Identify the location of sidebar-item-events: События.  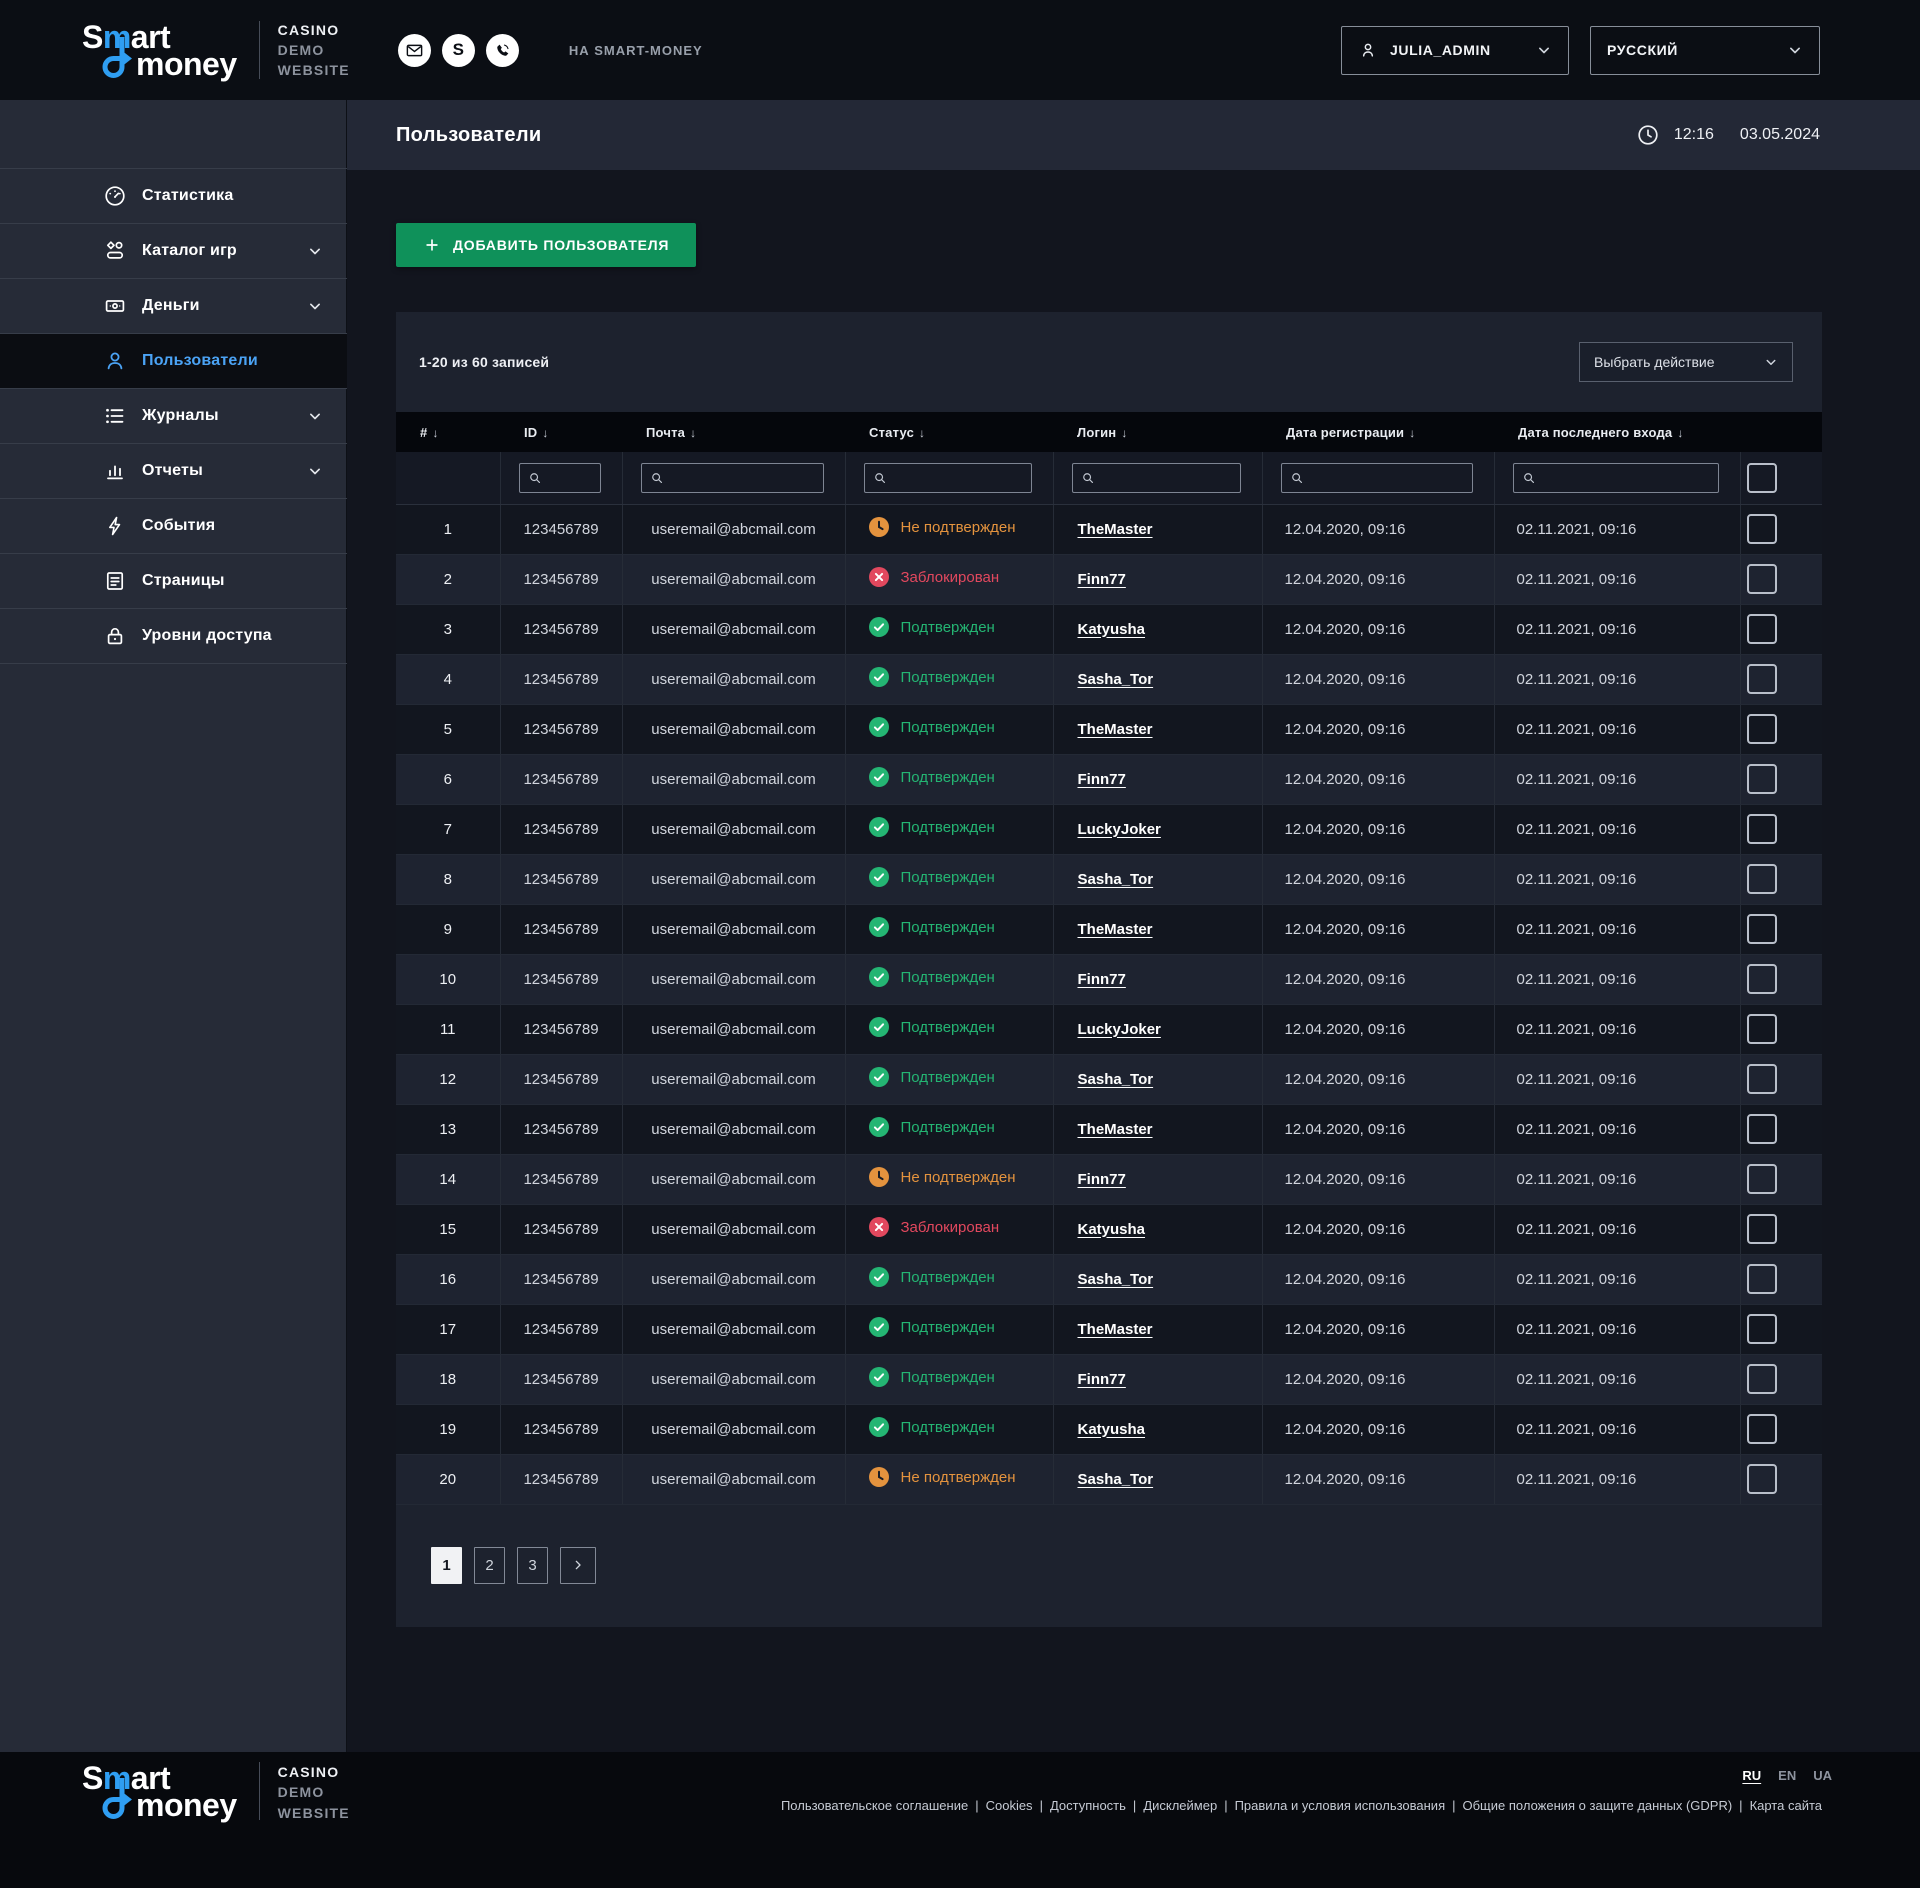
(173, 526).